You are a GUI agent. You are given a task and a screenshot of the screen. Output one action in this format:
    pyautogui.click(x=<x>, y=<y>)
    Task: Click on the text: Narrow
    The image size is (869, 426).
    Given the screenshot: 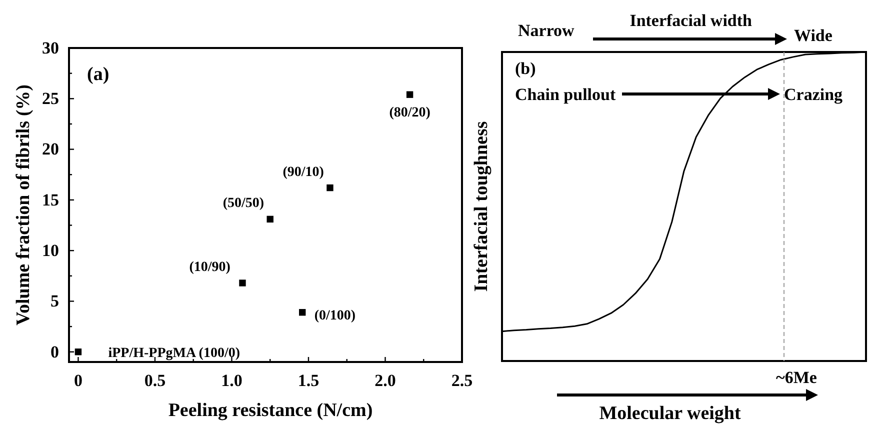 What is the action you would take?
    pyautogui.click(x=547, y=30)
    